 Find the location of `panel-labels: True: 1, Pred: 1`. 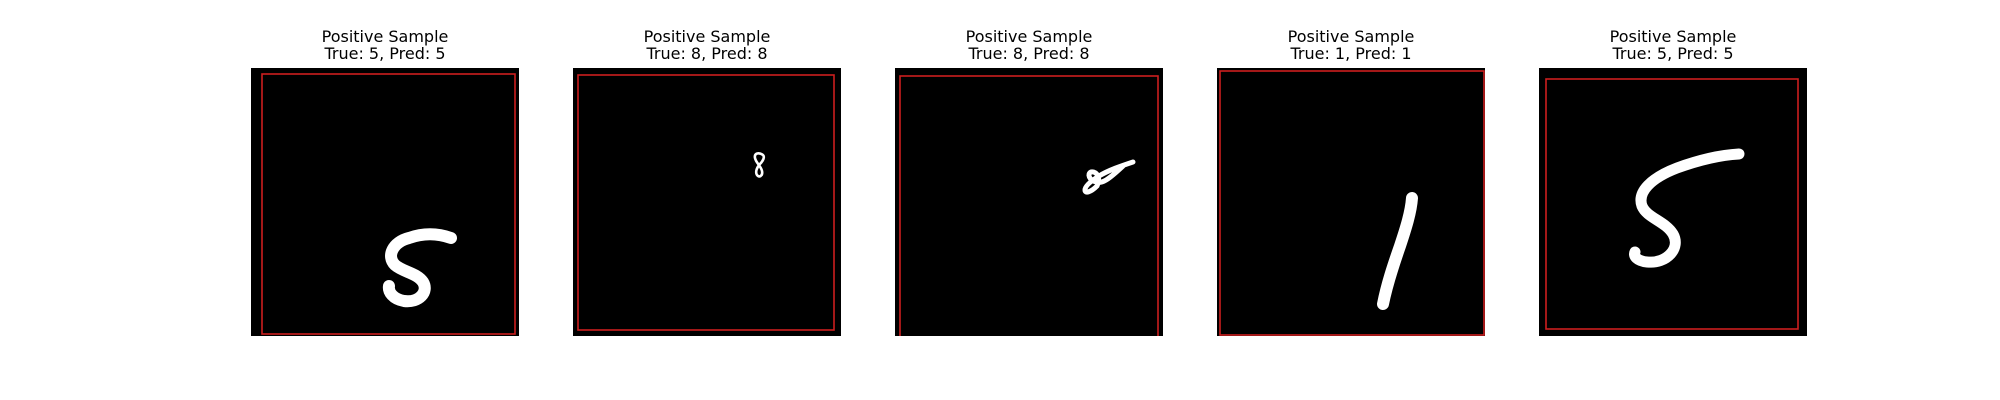

panel-labels: True: 1, Pred: 1 is located at coordinates (1351, 53).